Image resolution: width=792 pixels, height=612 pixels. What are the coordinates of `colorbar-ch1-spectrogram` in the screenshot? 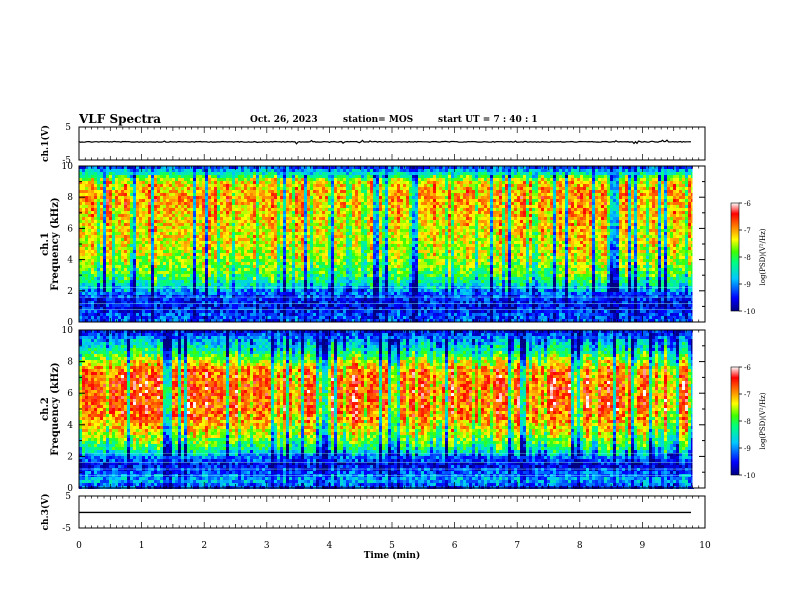 It's located at (735, 257).